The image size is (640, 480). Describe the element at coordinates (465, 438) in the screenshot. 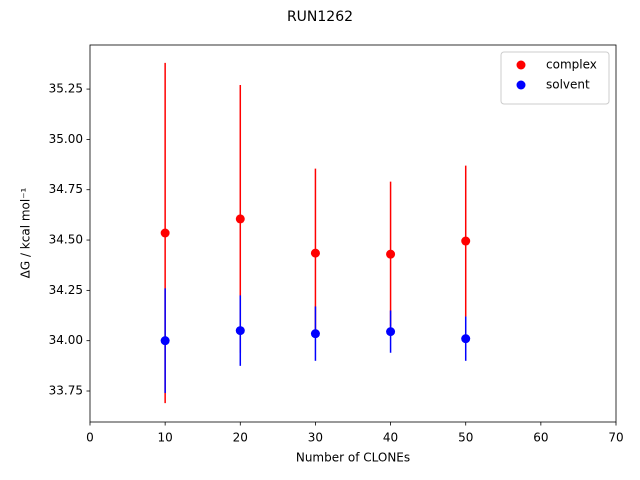

I see `x-tick-label: 50` at that location.